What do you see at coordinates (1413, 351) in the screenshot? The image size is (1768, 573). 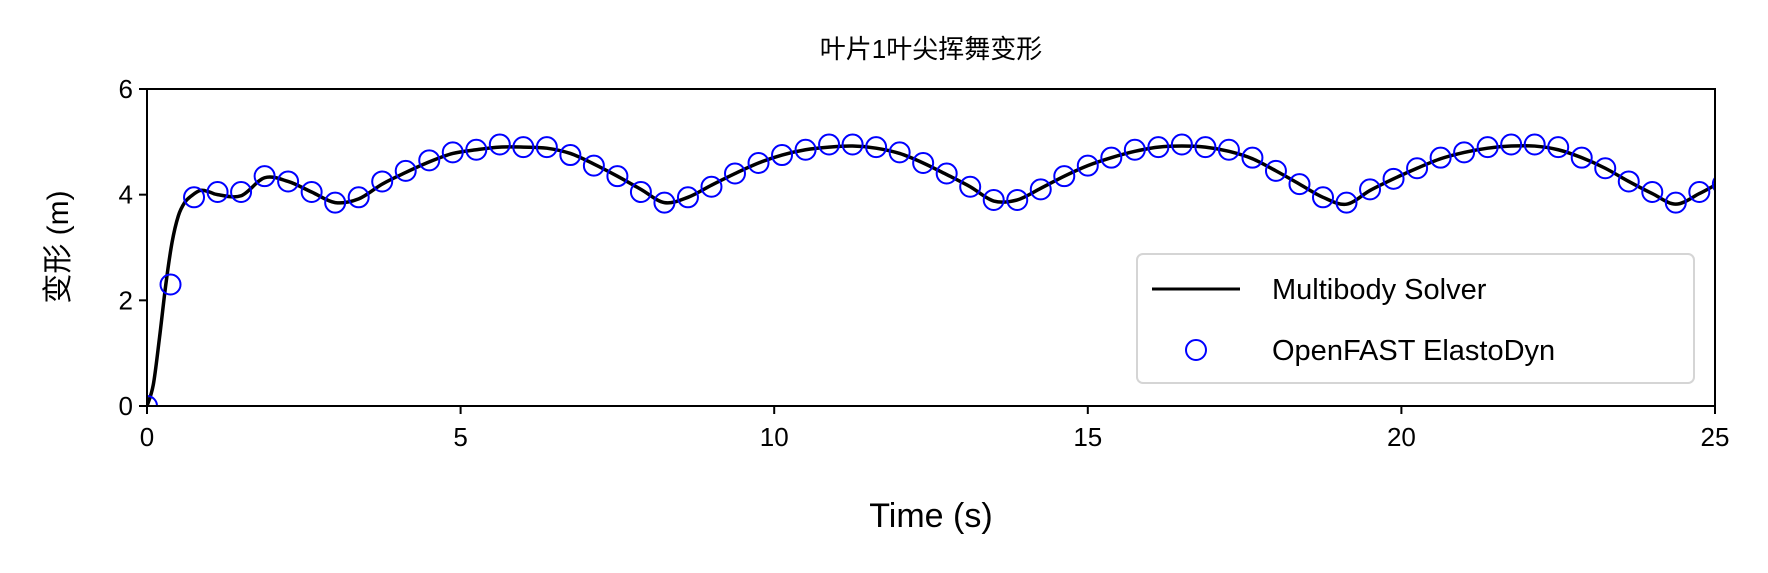 I see `legend-label-openfast: OpenFAST ElastoDyn` at bounding box center [1413, 351].